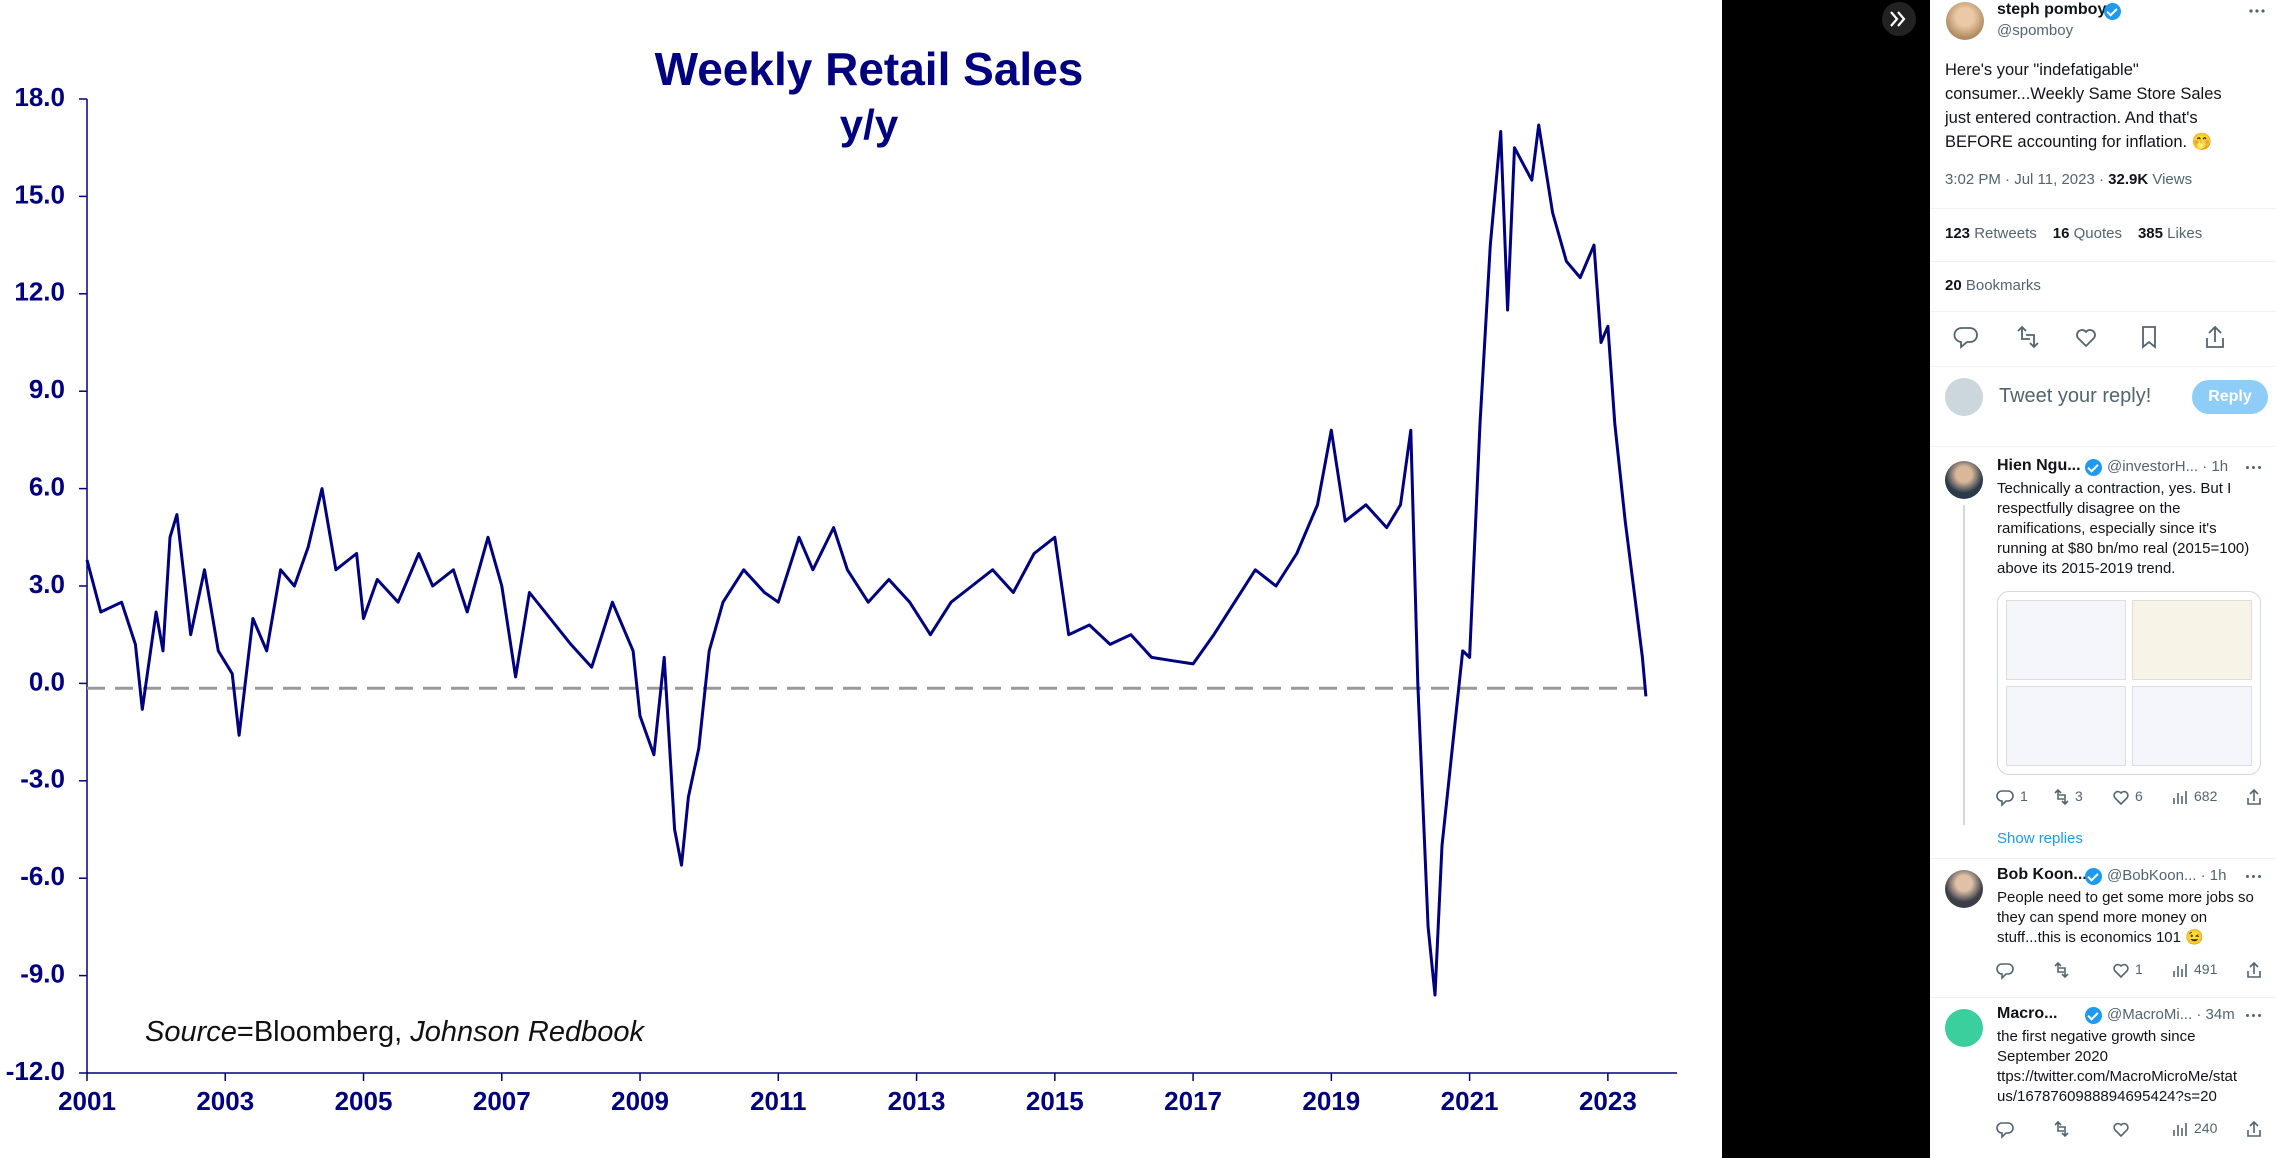  What do you see at coordinates (2005, 233) in the screenshot?
I see `stat-label: Retweets` at bounding box center [2005, 233].